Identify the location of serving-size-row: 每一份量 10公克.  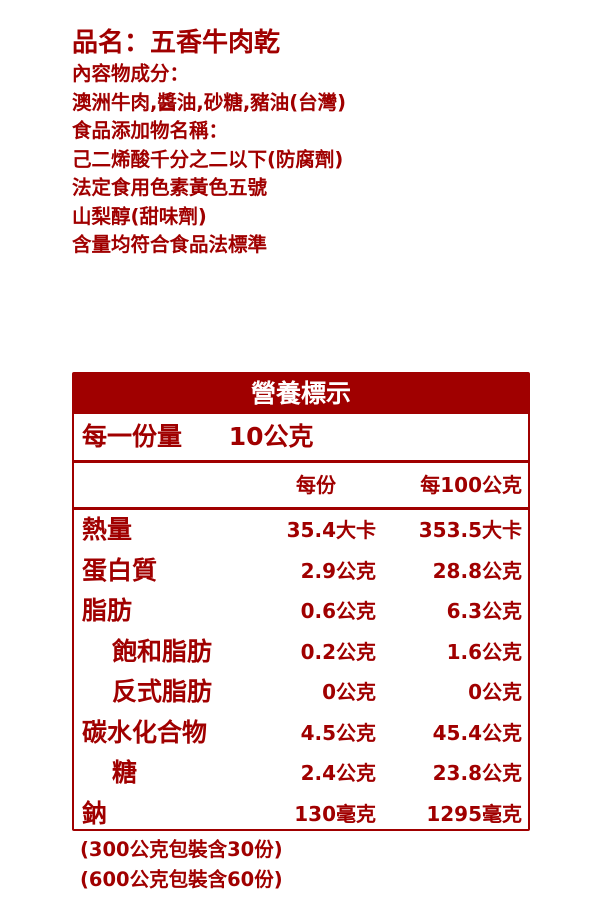
(301, 438).